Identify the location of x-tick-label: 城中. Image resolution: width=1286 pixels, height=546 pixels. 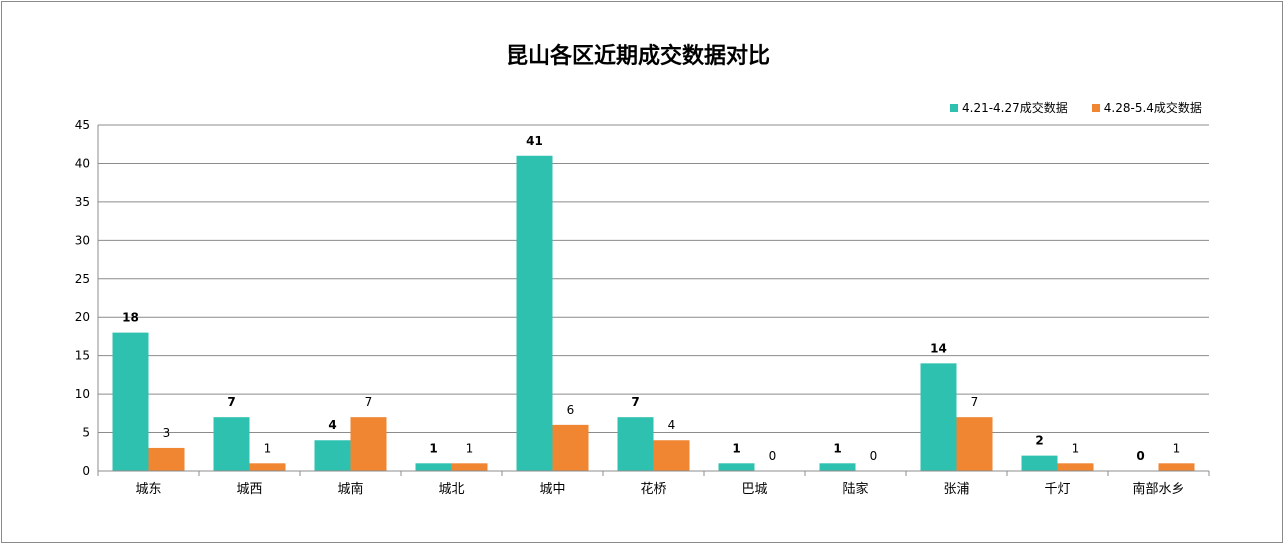
(552, 489).